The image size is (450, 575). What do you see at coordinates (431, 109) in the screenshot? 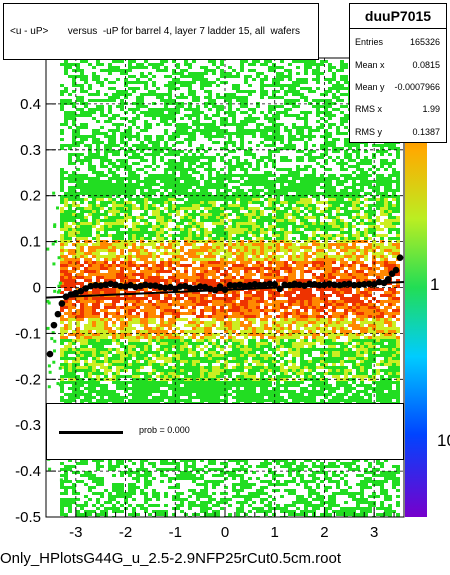
I see `stats-value: 1.99` at bounding box center [431, 109].